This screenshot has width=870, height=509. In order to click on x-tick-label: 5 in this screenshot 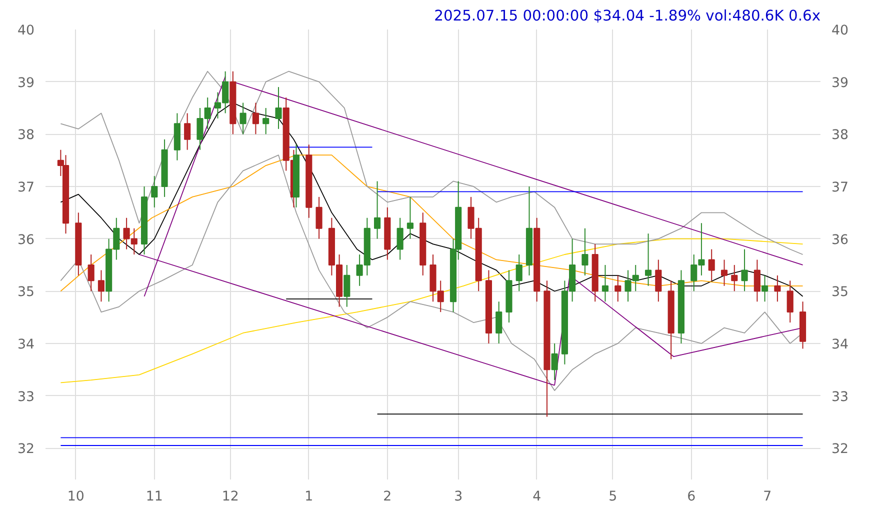, I will do `click(613, 497)`.